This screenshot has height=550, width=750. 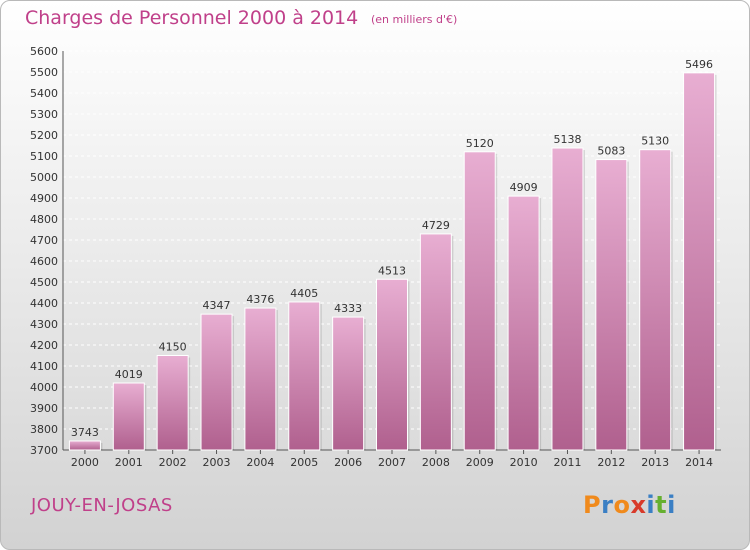 I want to click on y-tick-label: 4300, so click(x=44, y=324).